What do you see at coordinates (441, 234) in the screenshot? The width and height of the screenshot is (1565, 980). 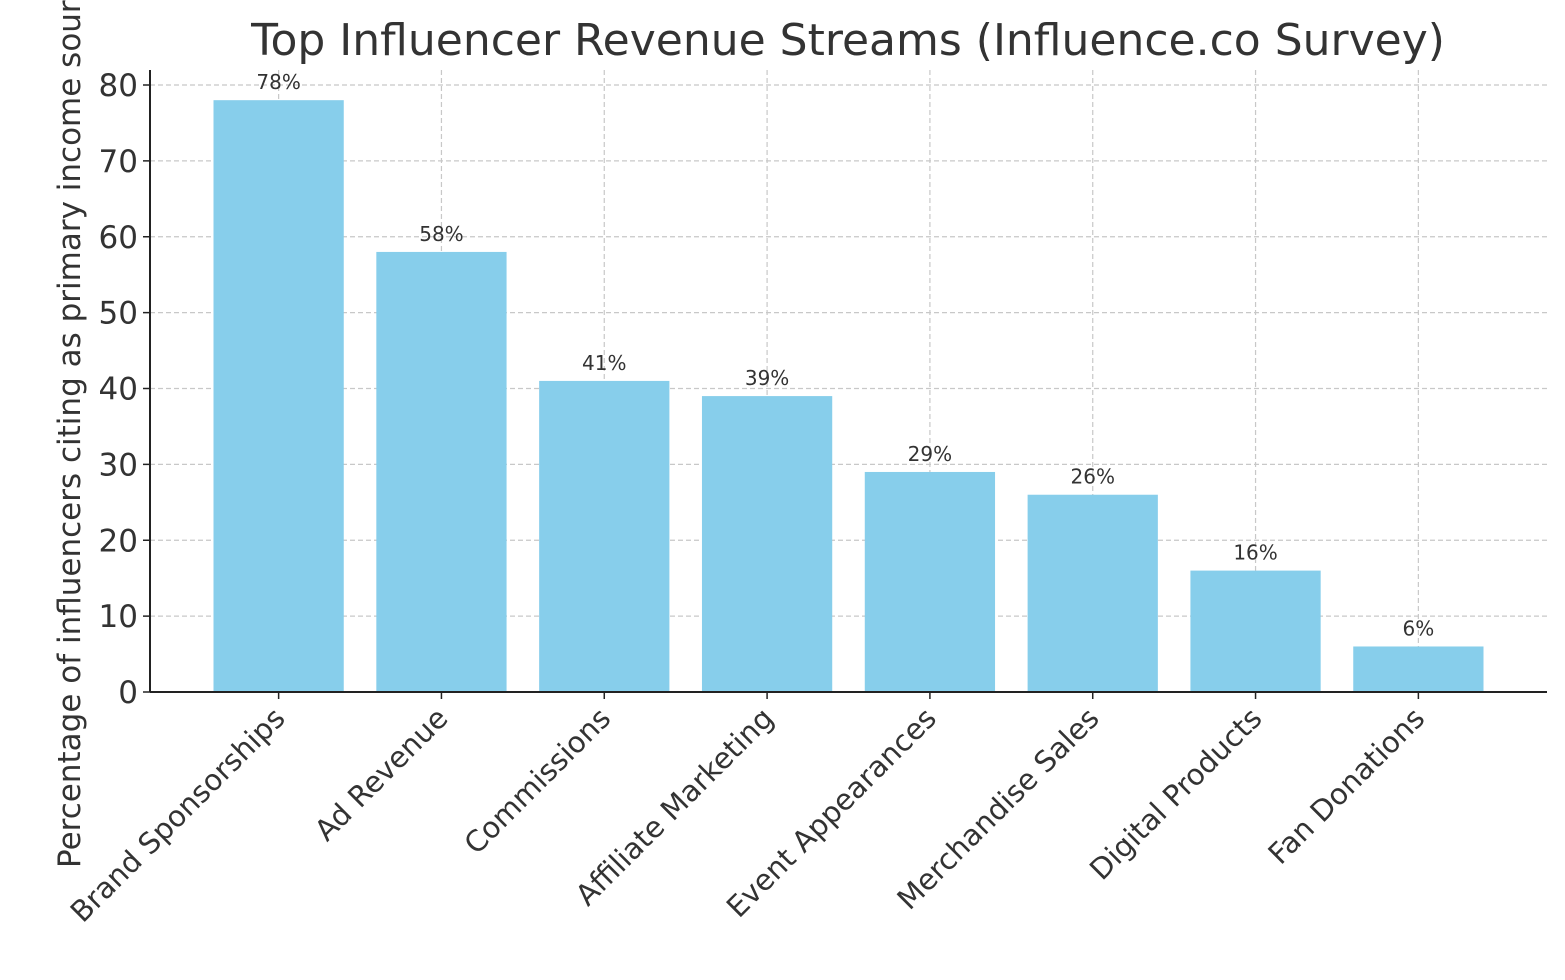 I see `data-label: 58%` at bounding box center [441, 234].